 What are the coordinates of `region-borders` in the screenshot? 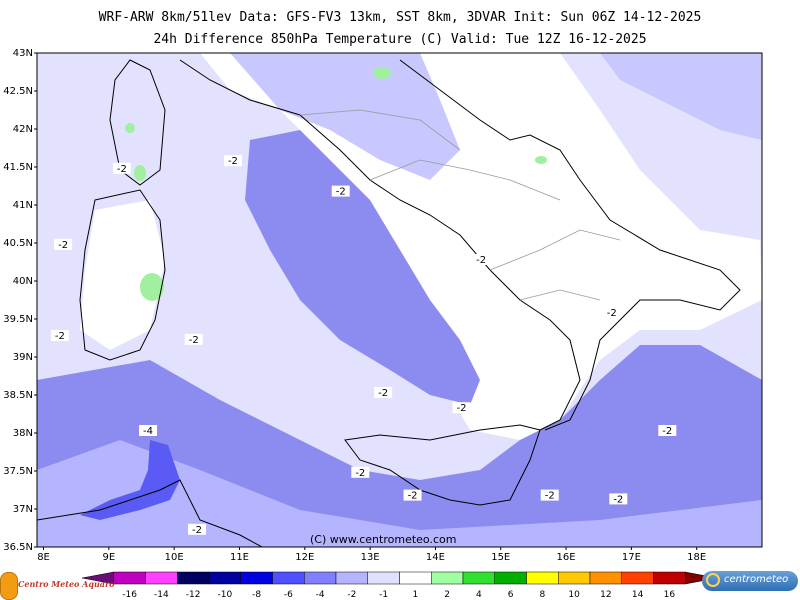 It's located at (460, 205).